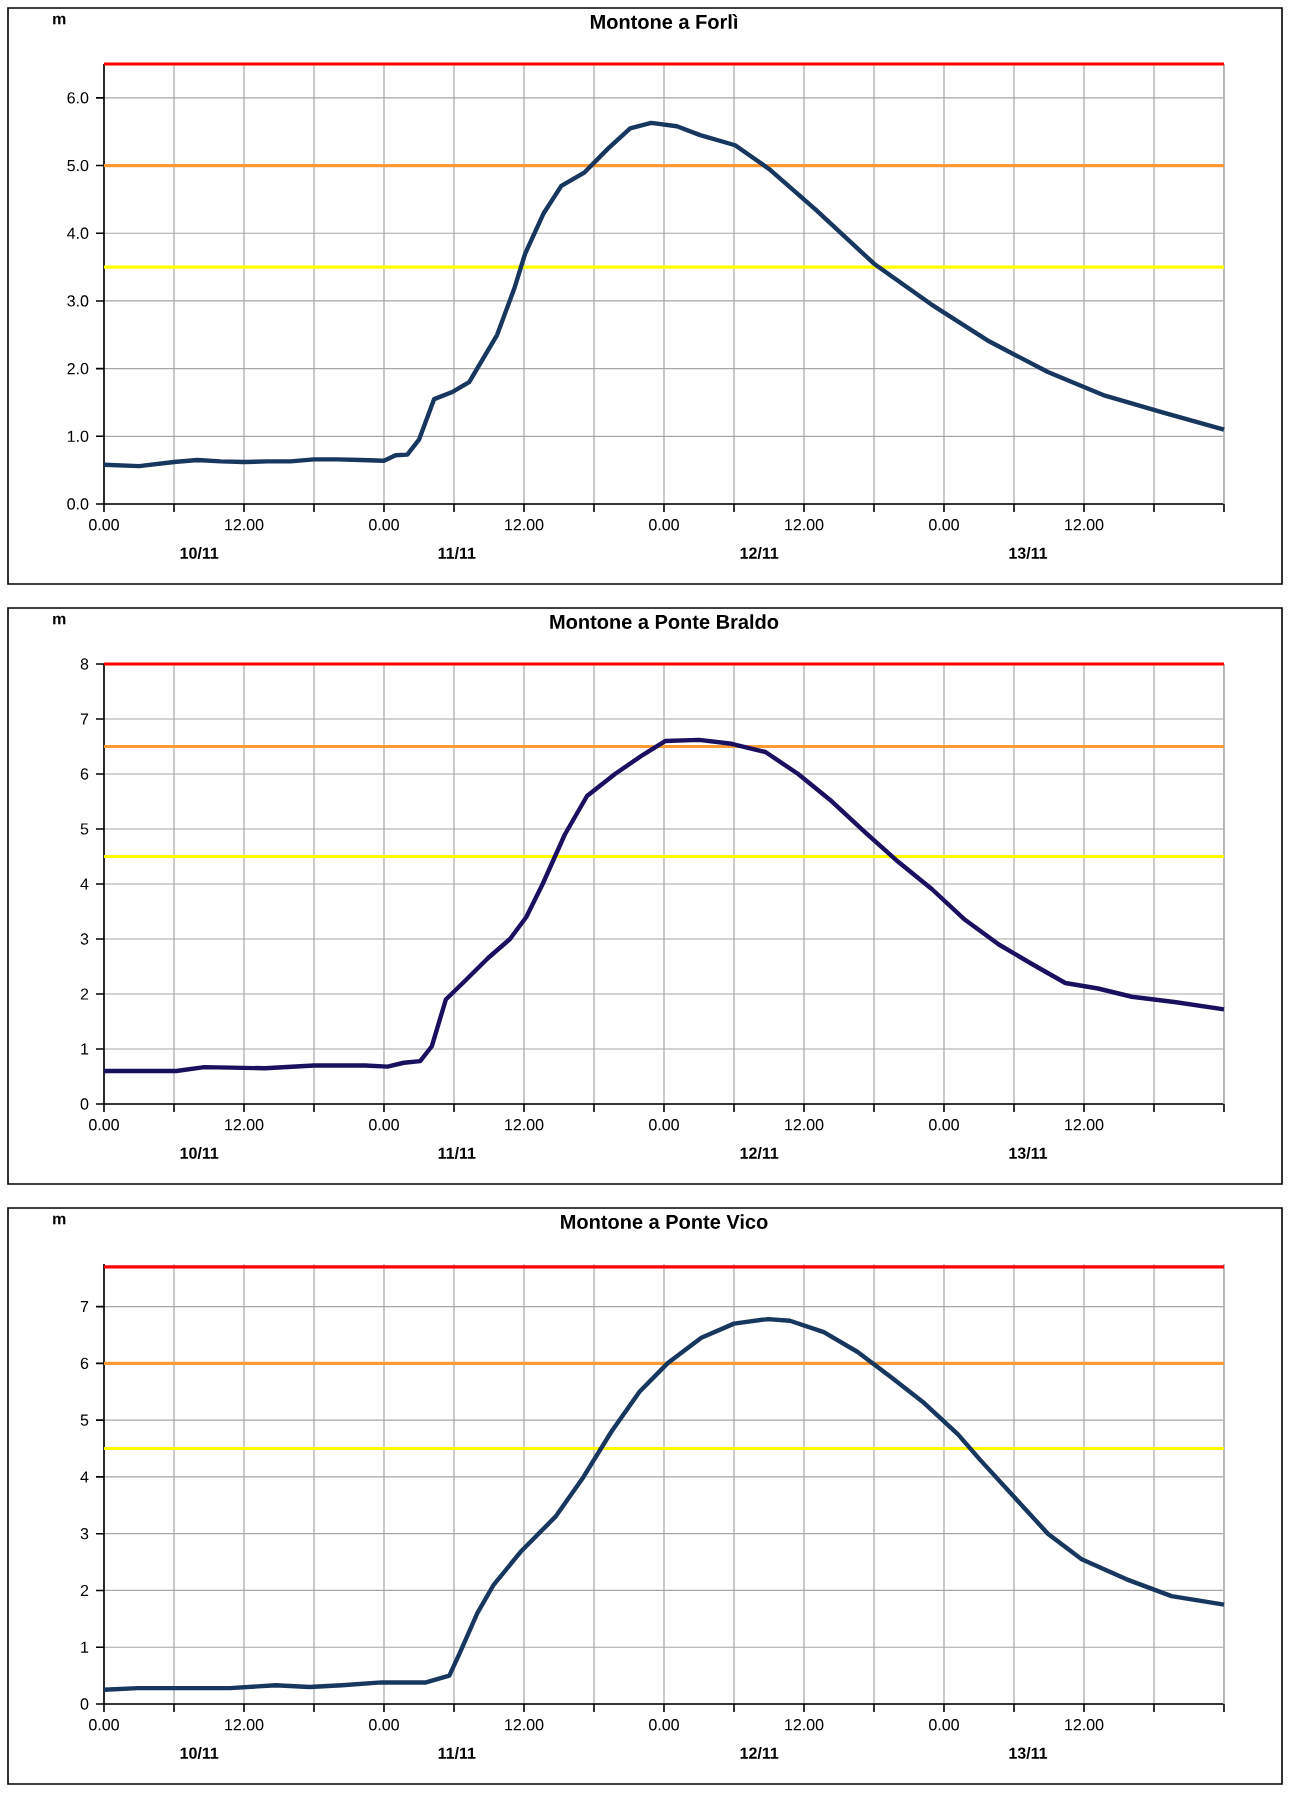 This screenshot has height=1800, width=1290. What do you see at coordinates (78, 368) in the screenshot?
I see `y-tick-label: 2.0` at bounding box center [78, 368].